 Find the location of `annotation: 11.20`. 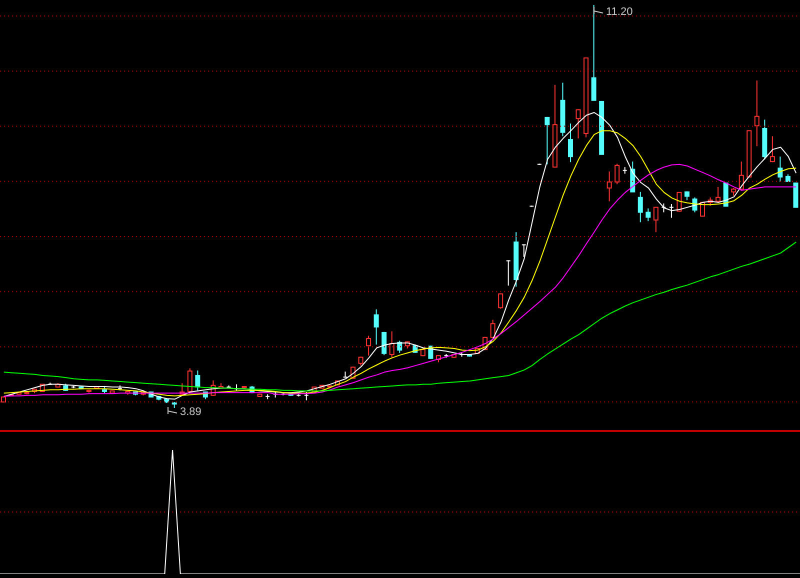

annotation: 11.20 is located at coordinates (619, 12).